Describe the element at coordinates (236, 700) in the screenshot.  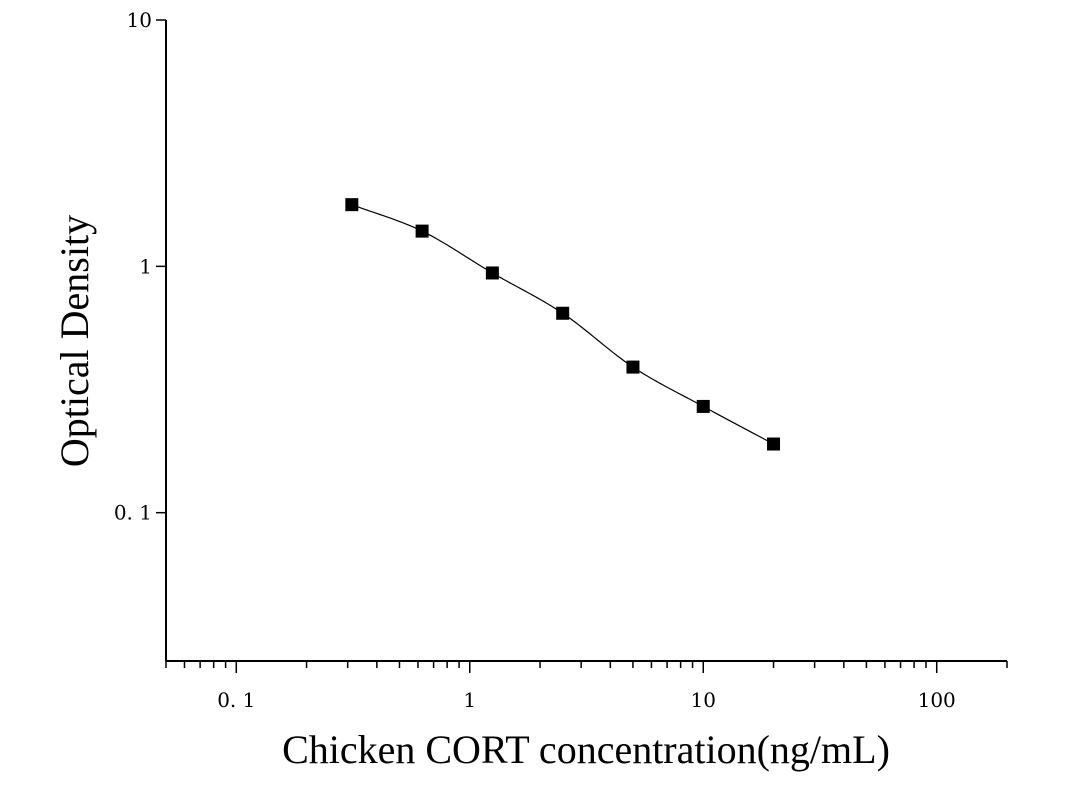
I see `x-tick-label: 0. 1` at that location.